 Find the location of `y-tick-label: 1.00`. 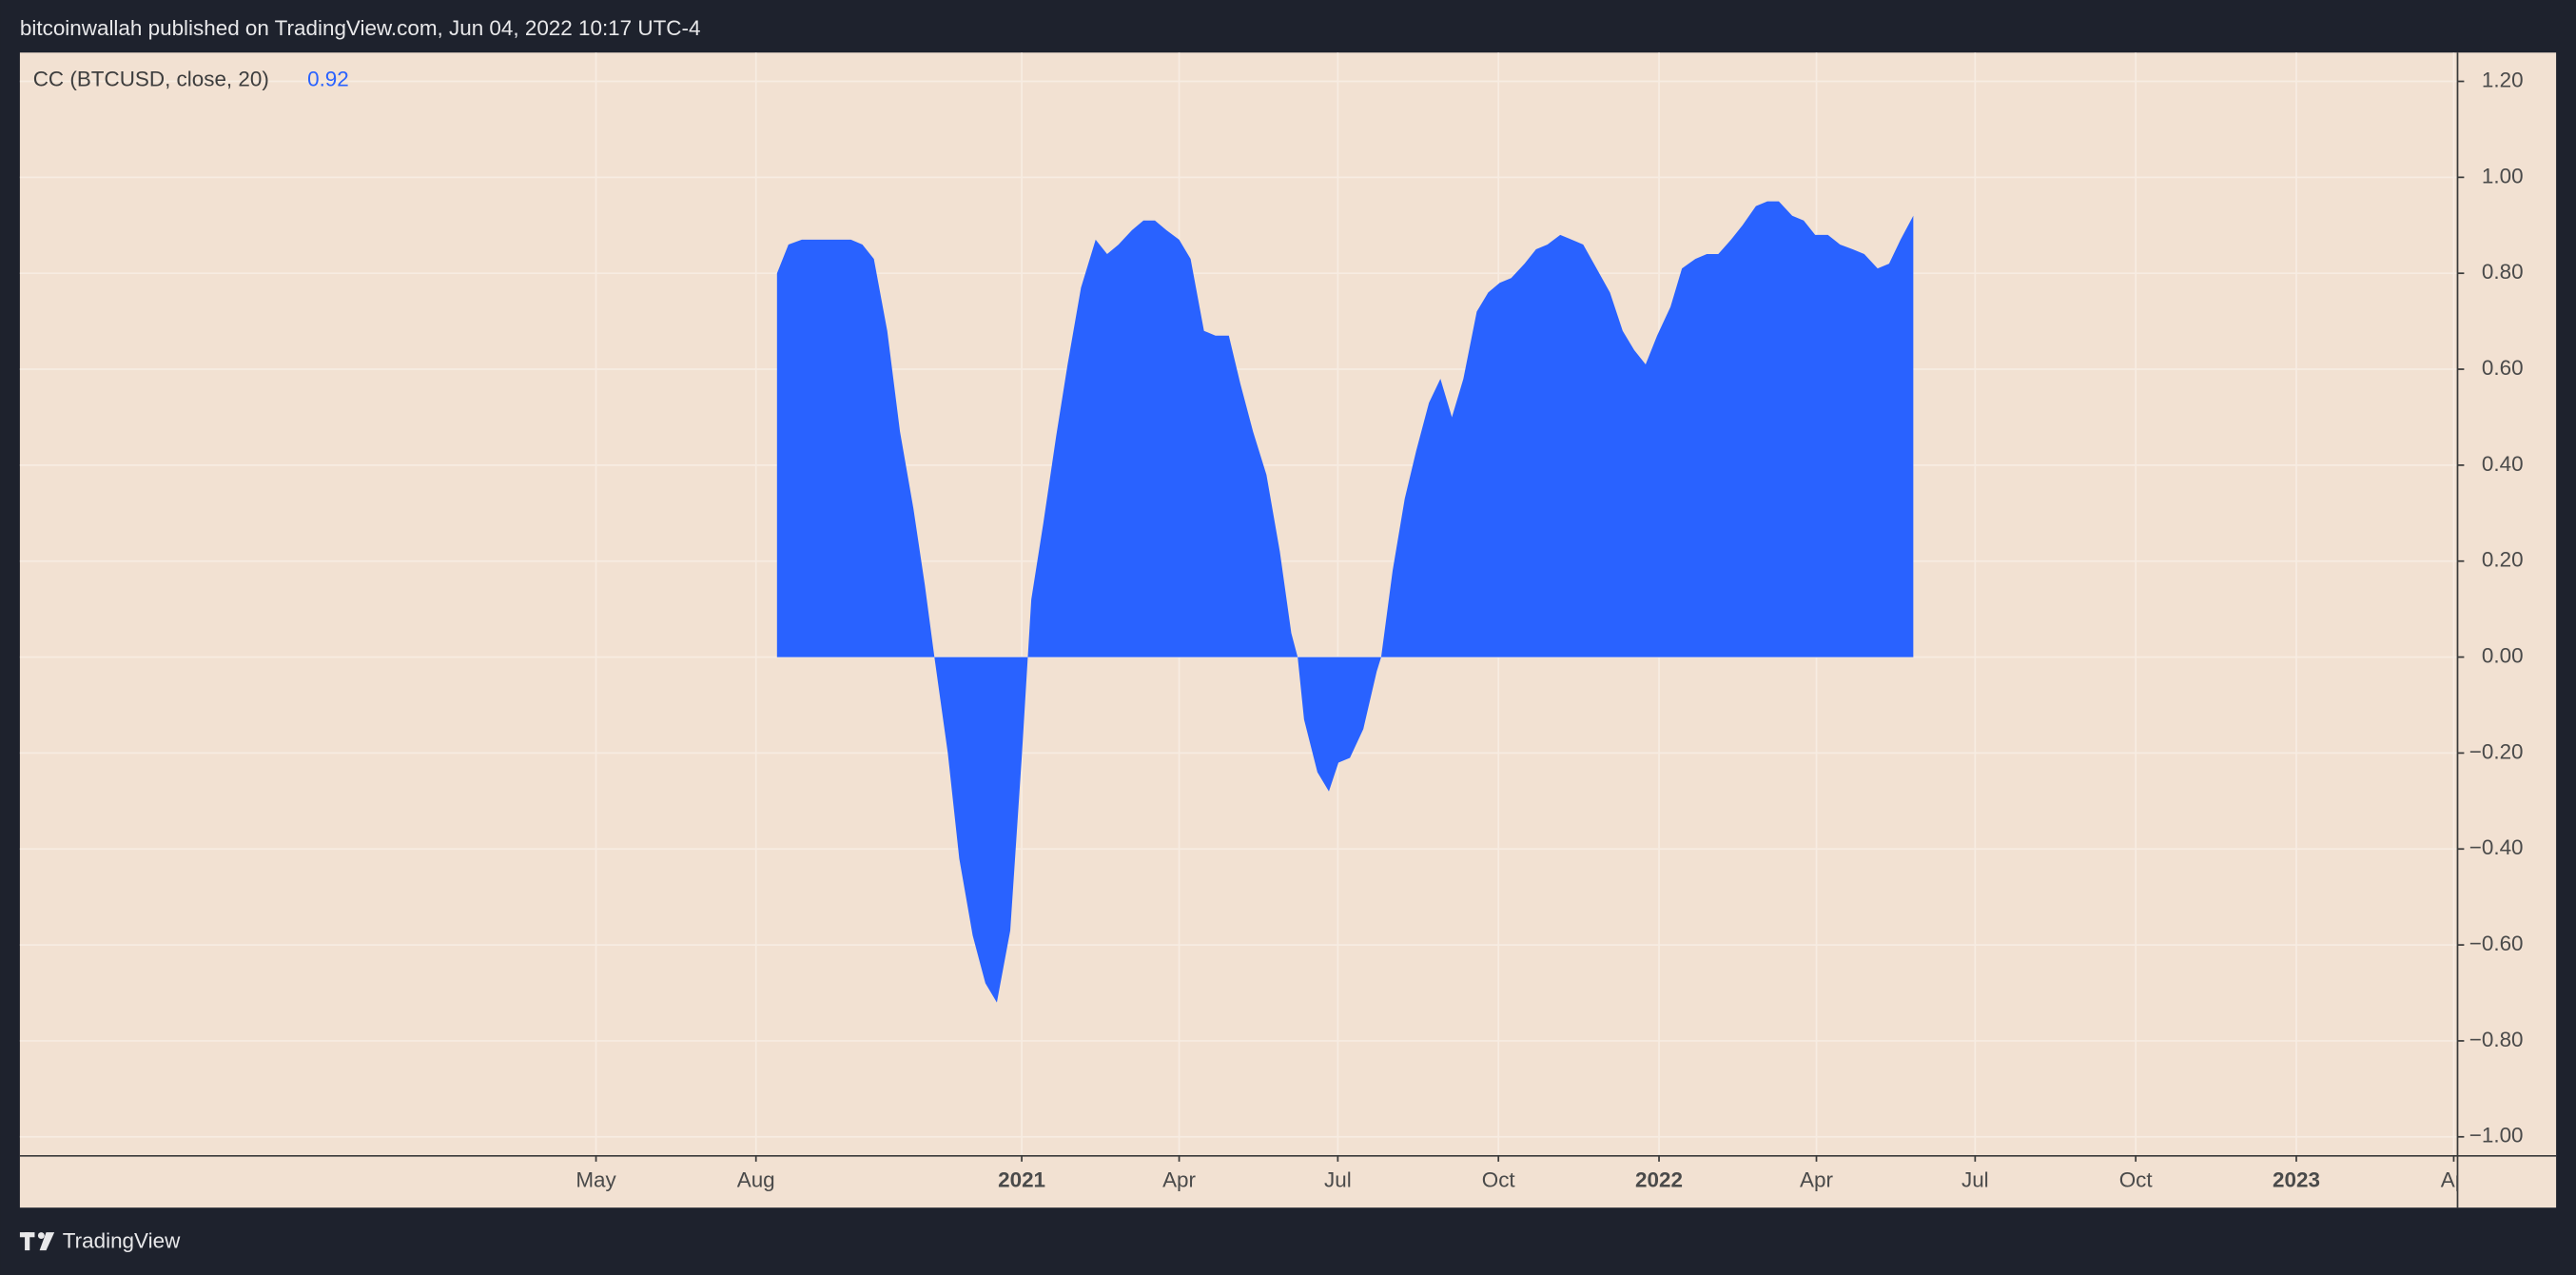

y-tick-label: 1.00 is located at coordinates (2503, 176).